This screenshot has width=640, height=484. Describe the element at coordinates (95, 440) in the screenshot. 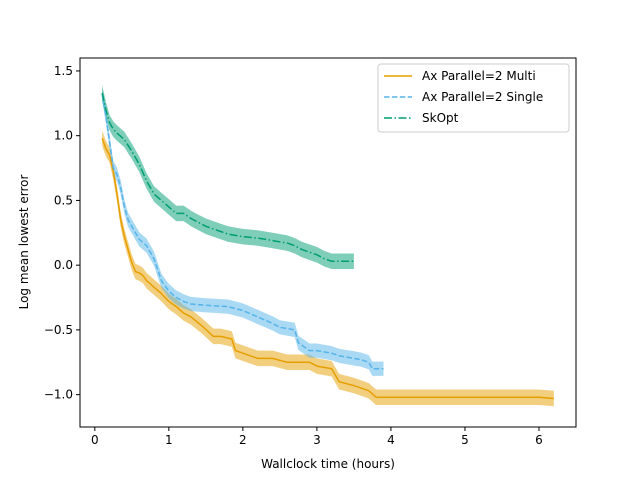

I see `x-tick-label: 0` at that location.